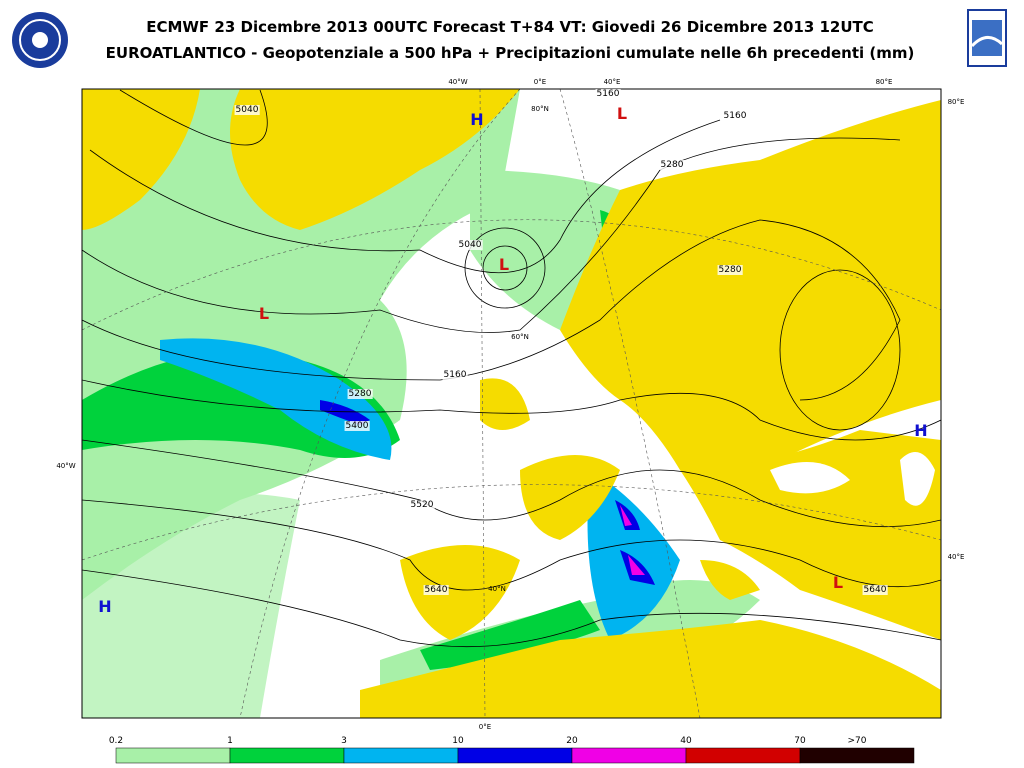  I want to click on grid-label: 60°N, so click(520, 337).